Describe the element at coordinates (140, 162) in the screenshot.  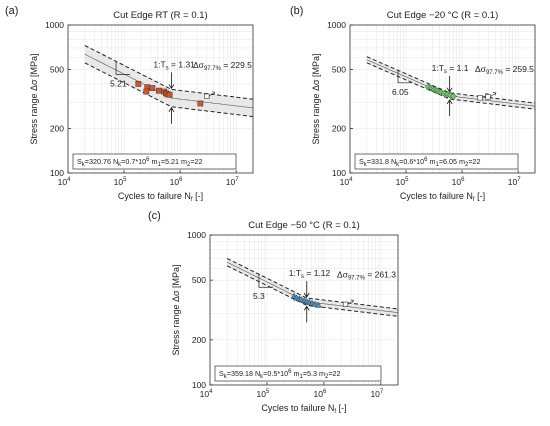
I see `stats-text: Sk=320.76 Nk=0.7*106 m1=5.21 m2=22` at that location.